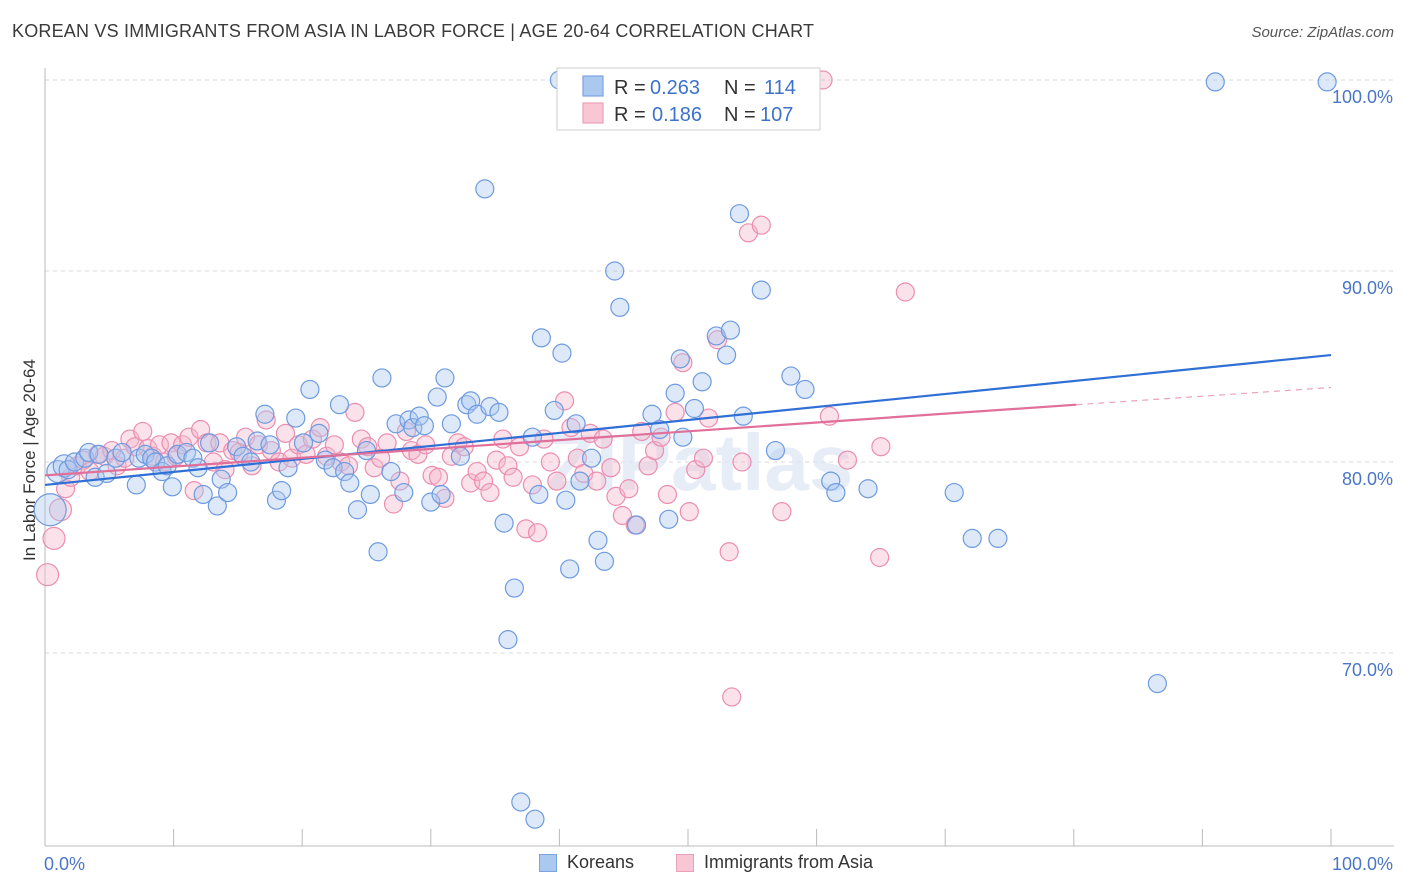 Image resolution: width=1406 pixels, height=892 pixels. Describe the element at coordinates (1362, 864) in the screenshot. I see `x-tick-label: 100.0%` at that location.